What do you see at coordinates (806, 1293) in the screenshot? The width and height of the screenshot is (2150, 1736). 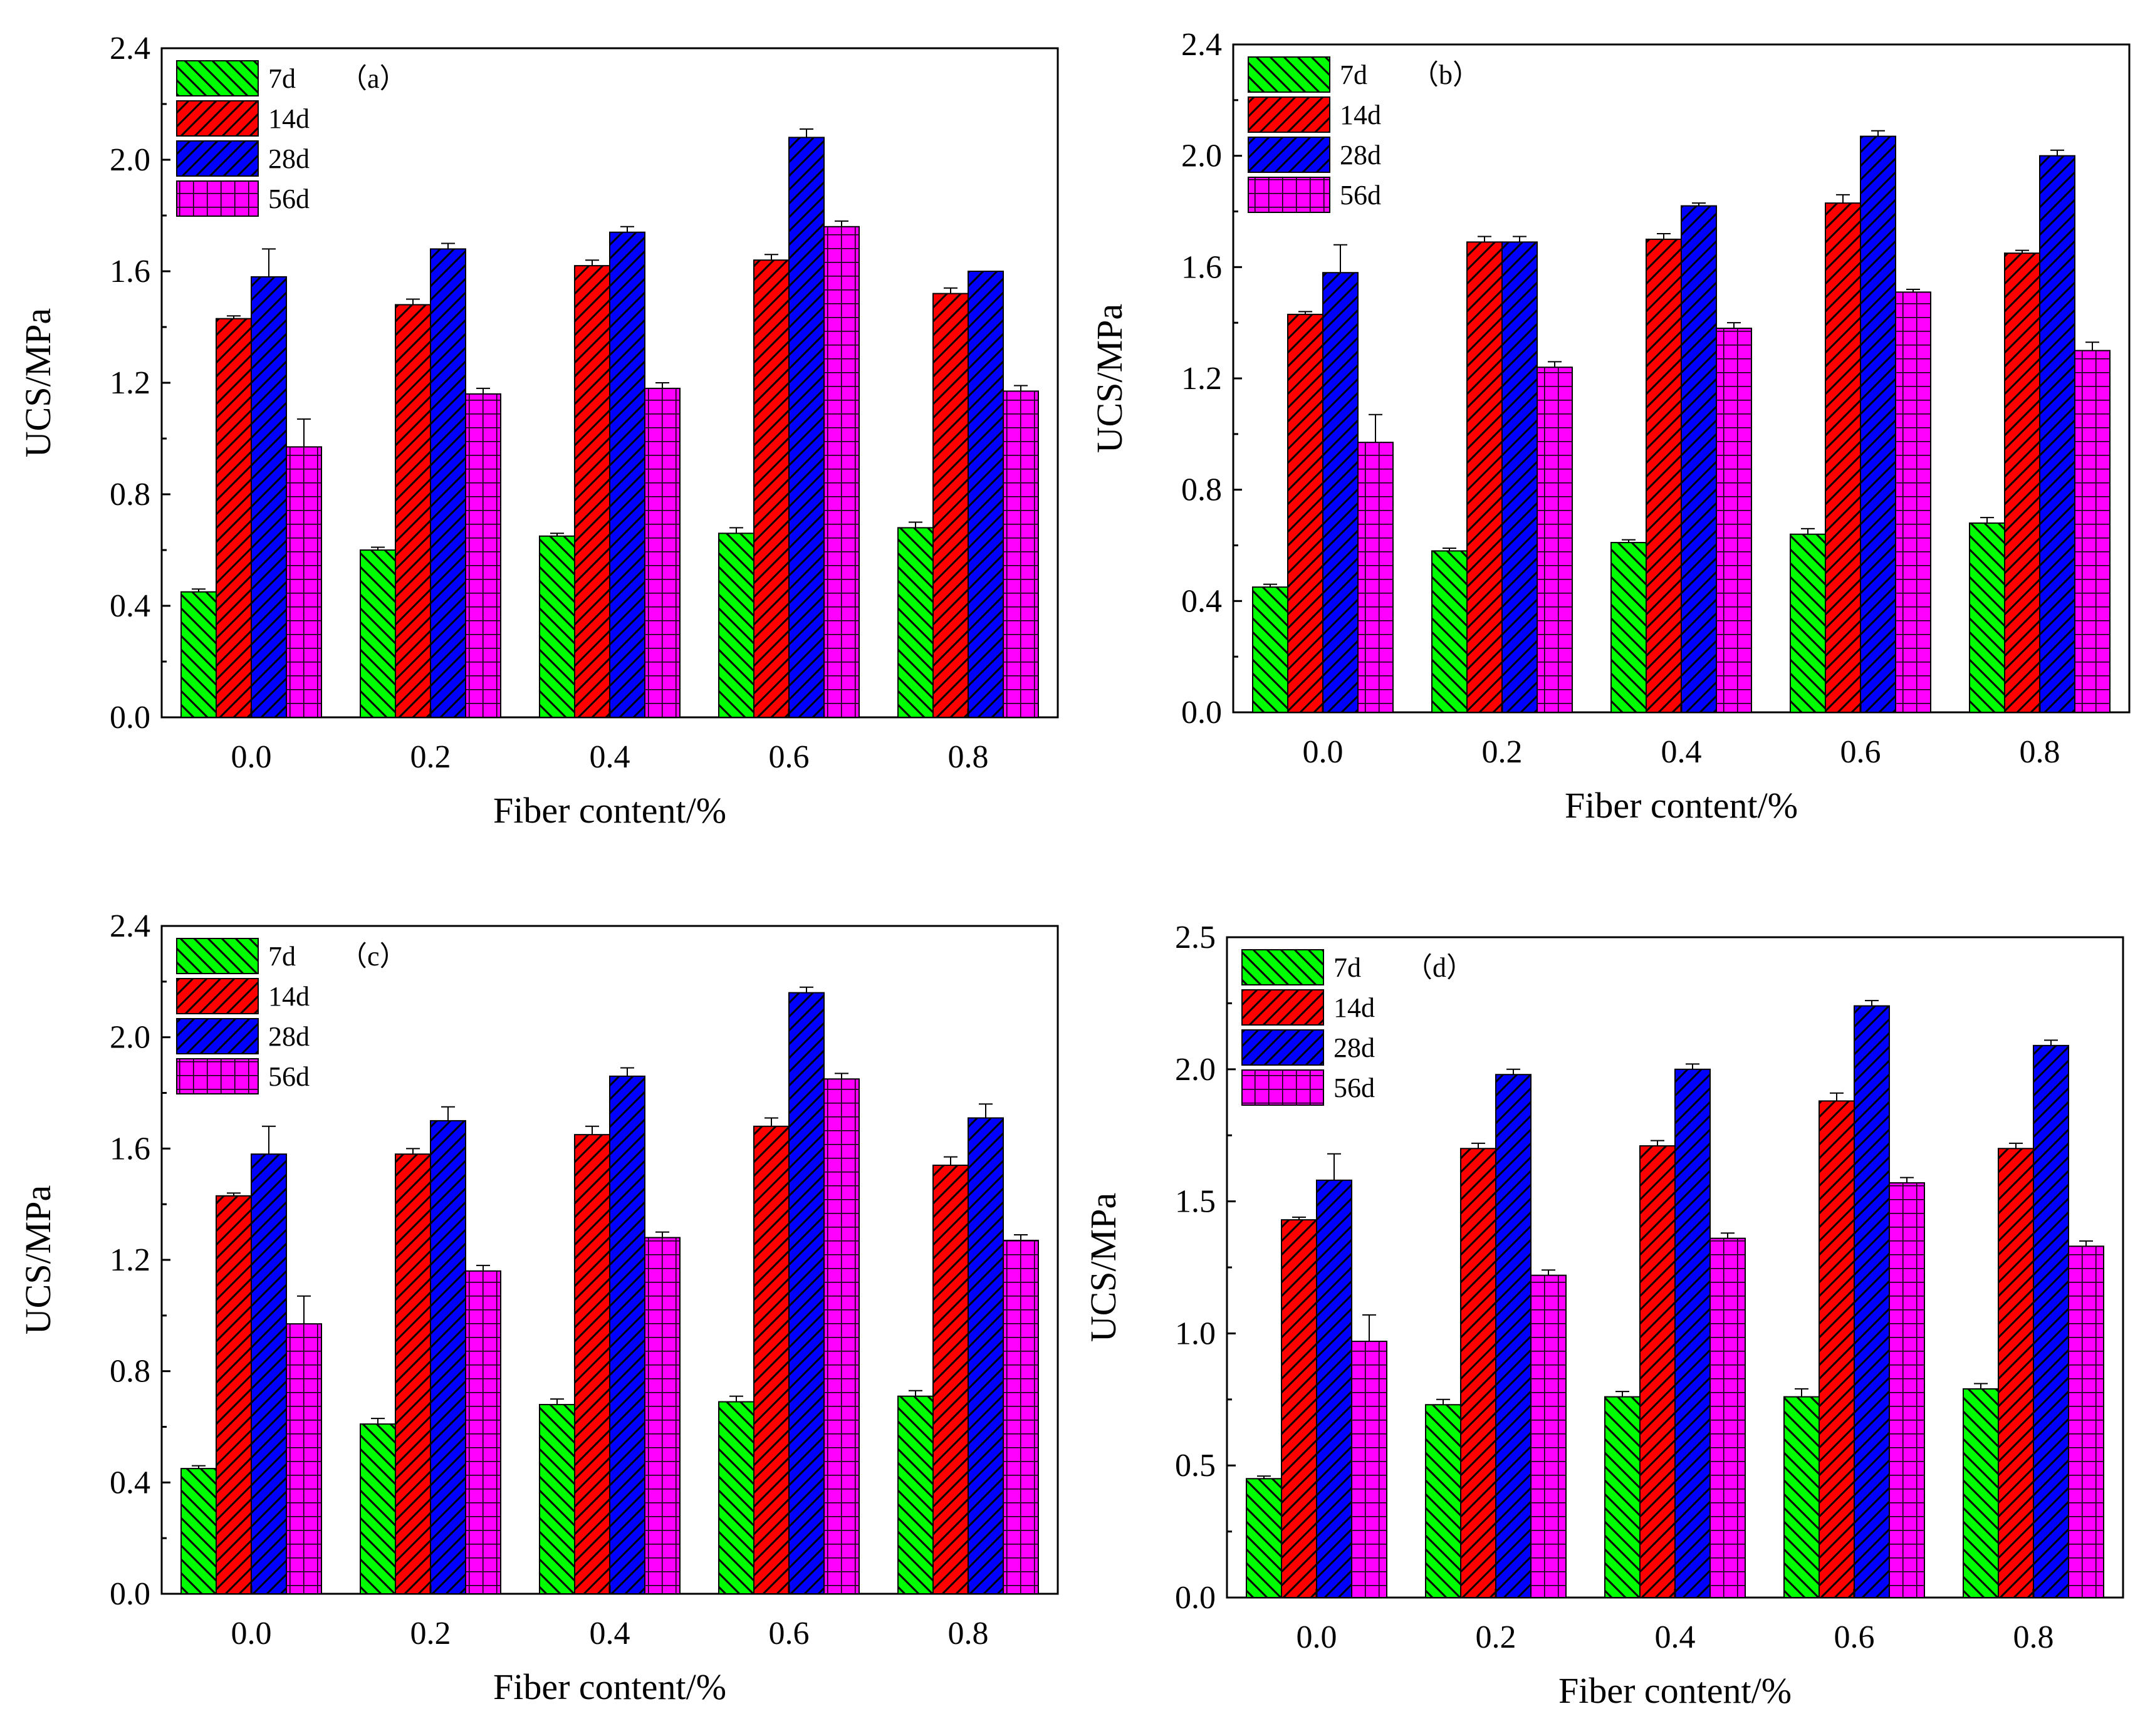 I see `bar-28d-0.6` at bounding box center [806, 1293].